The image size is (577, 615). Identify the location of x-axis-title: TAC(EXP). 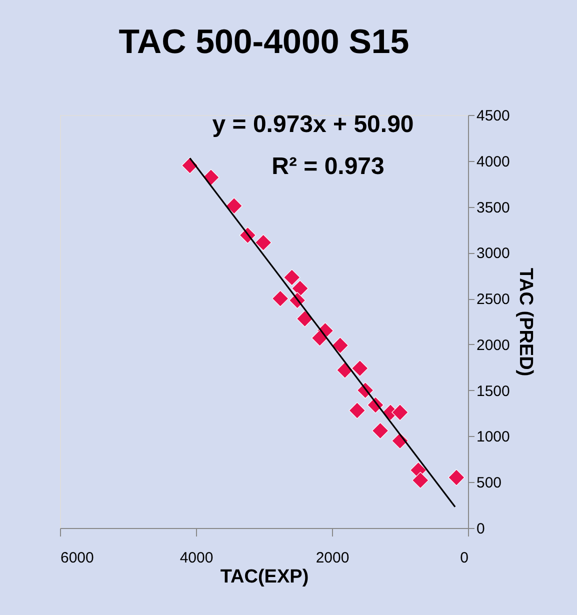
(264, 577).